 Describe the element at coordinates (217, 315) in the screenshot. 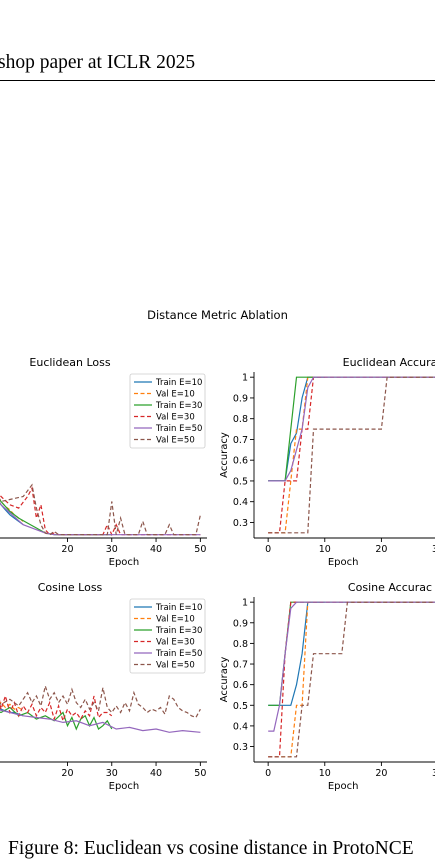

I see `figure-suptitle: Distance Metric Ablation` at that location.